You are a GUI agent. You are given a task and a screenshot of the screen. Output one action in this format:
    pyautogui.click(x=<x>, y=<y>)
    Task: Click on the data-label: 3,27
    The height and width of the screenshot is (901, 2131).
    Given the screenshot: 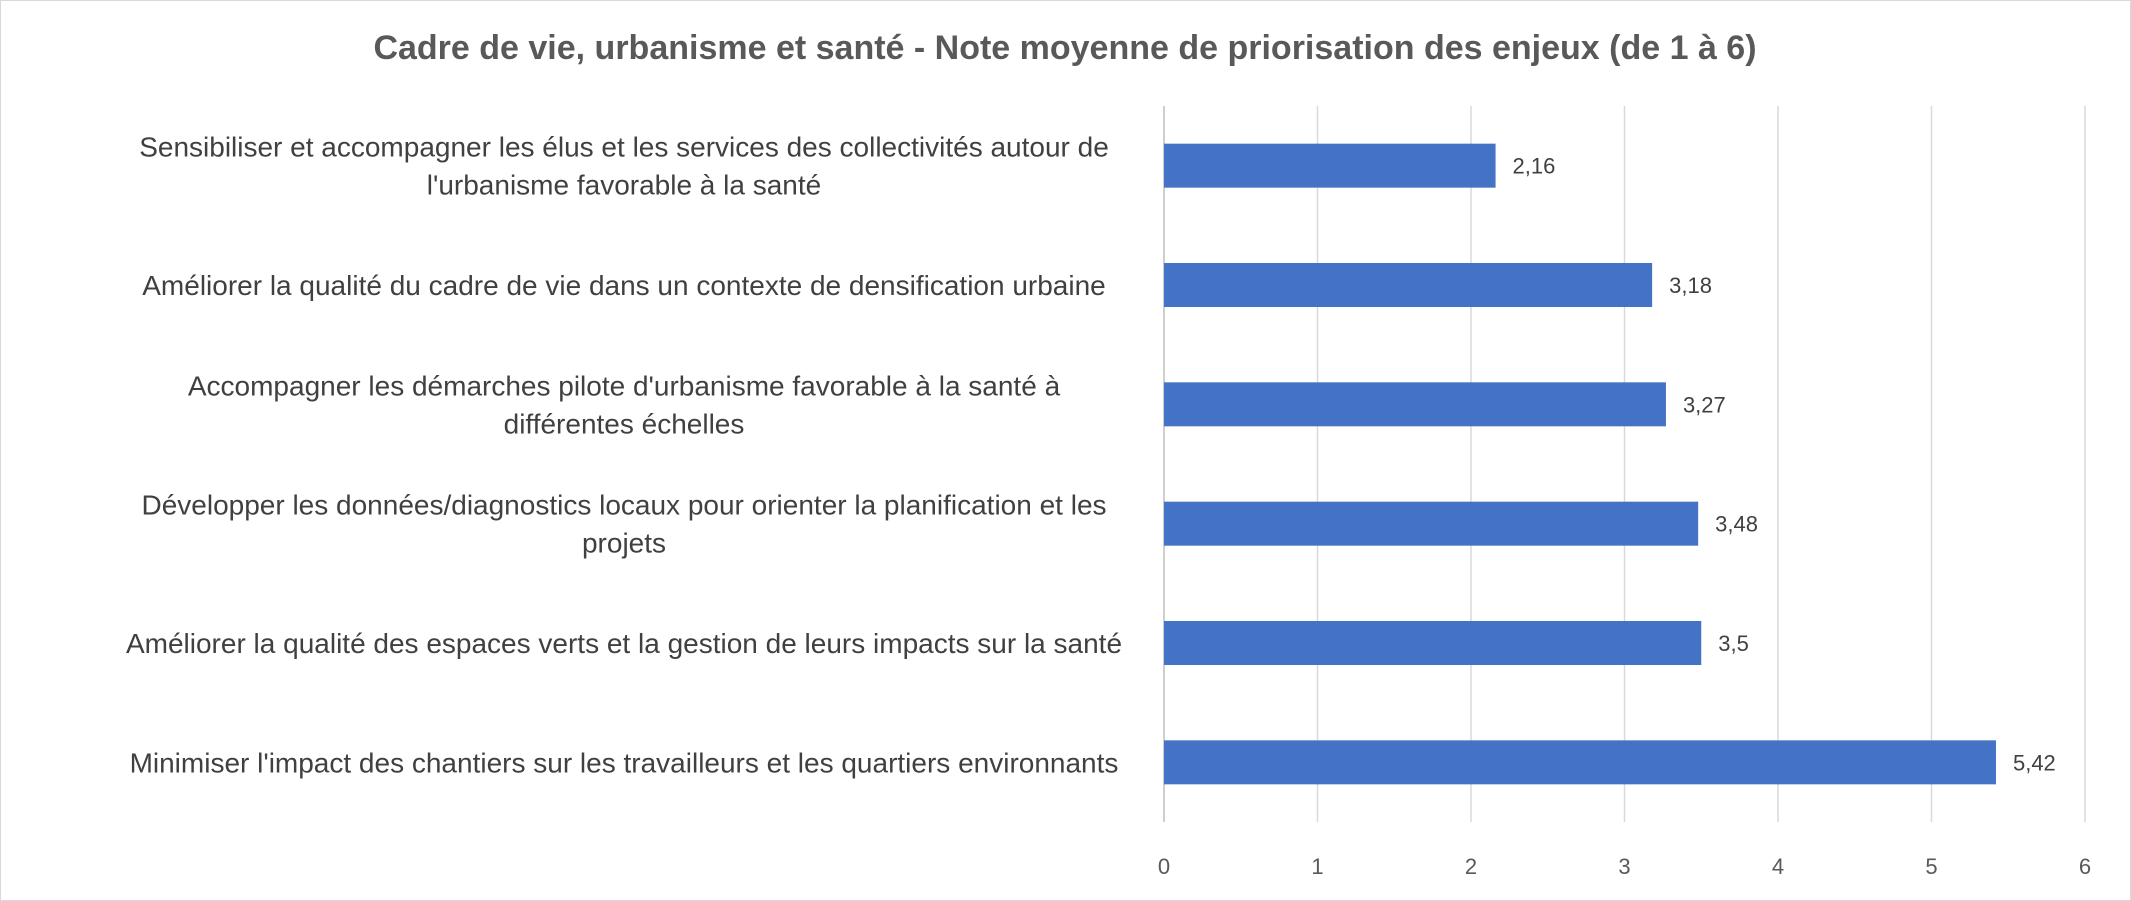 What is the action you would take?
    pyautogui.click(x=1704, y=404)
    